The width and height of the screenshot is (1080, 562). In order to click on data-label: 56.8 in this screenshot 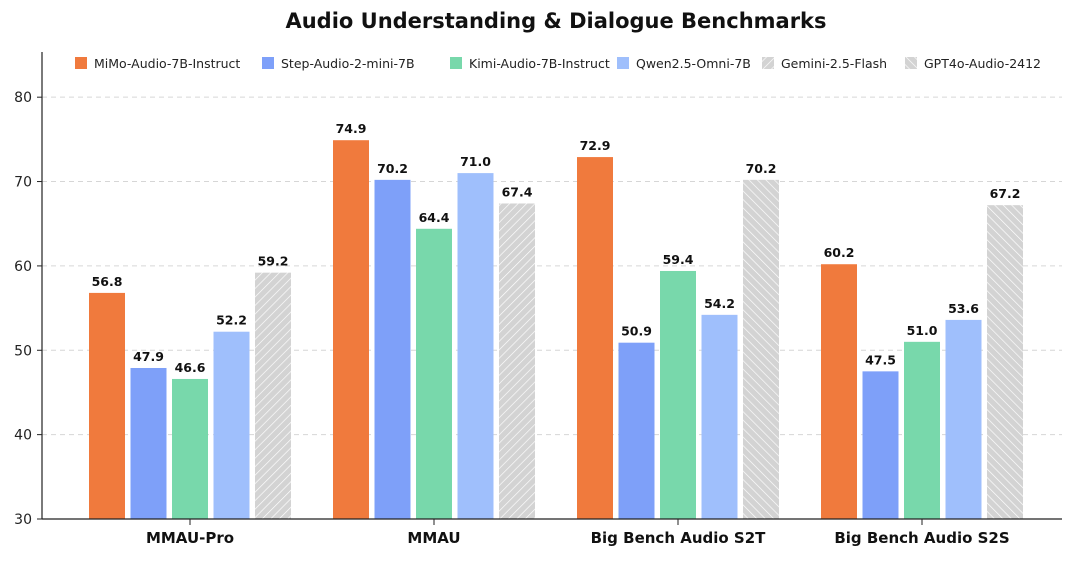, I will do `click(107, 281)`.